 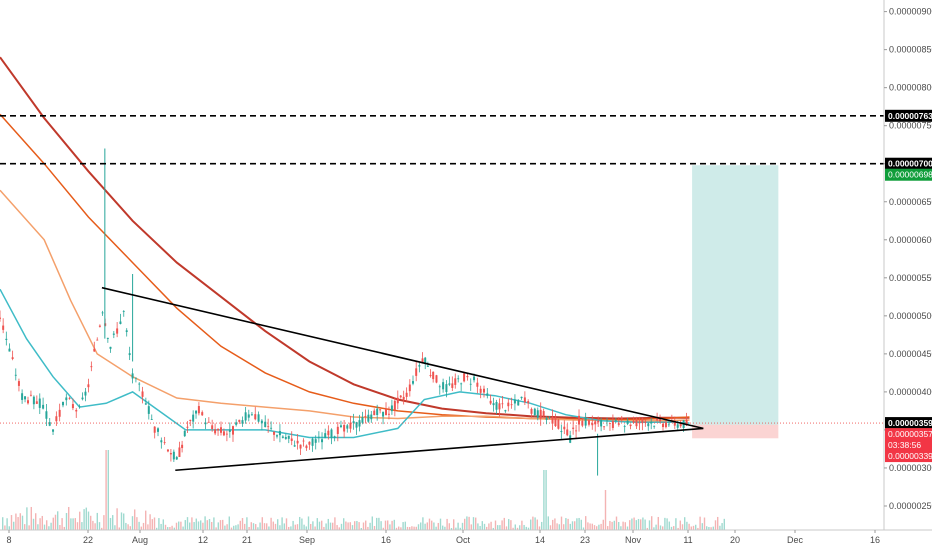 I want to click on horizontal-levels, so click(x=442, y=140).